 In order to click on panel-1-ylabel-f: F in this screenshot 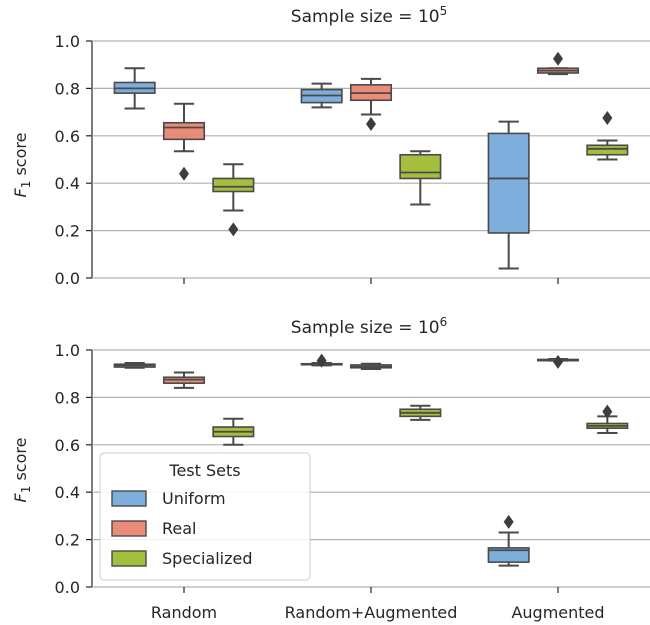, I will do `click(20, 192)`.